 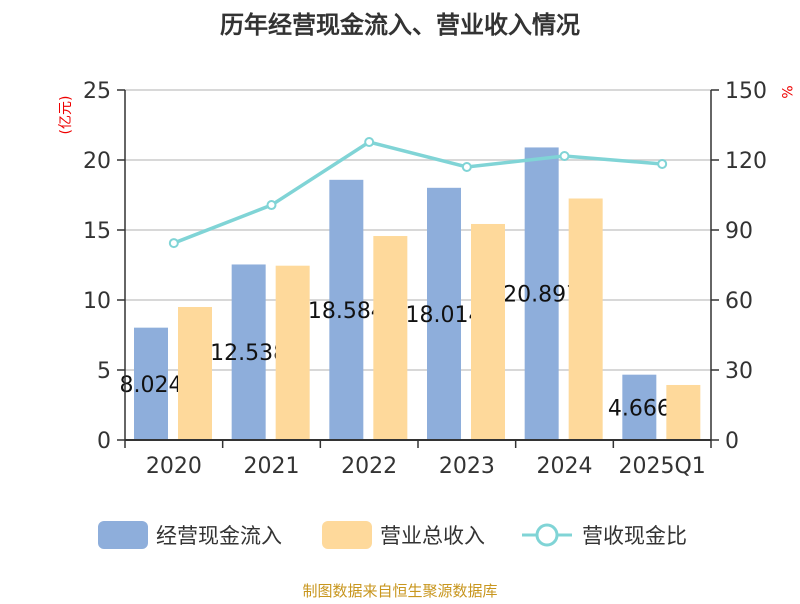 I want to click on legend-swatch-cash-inflow, so click(x=123, y=535).